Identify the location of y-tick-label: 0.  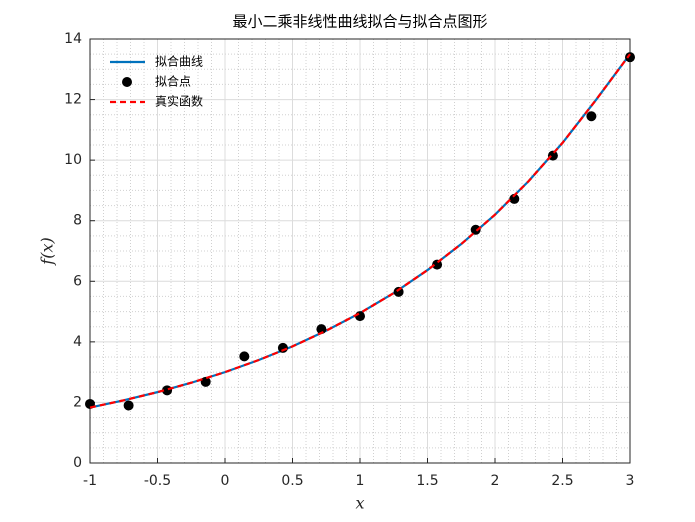
(77, 463).